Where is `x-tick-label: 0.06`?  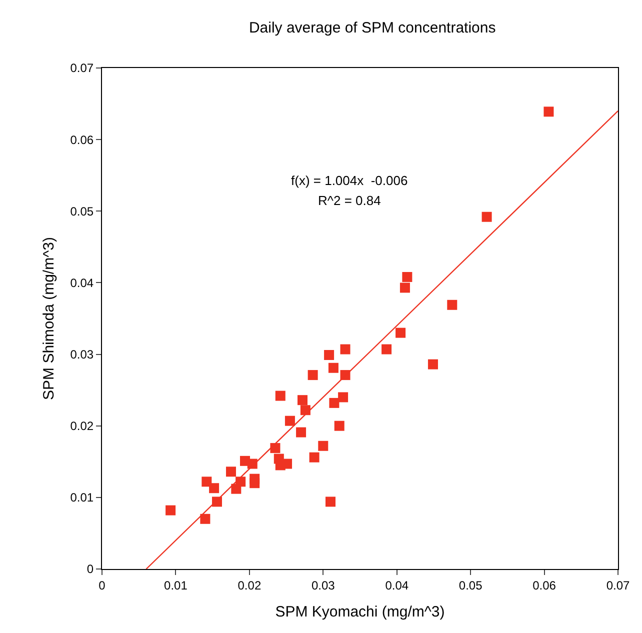 x-tick-label: 0.06 is located at coordinates (544, 585).